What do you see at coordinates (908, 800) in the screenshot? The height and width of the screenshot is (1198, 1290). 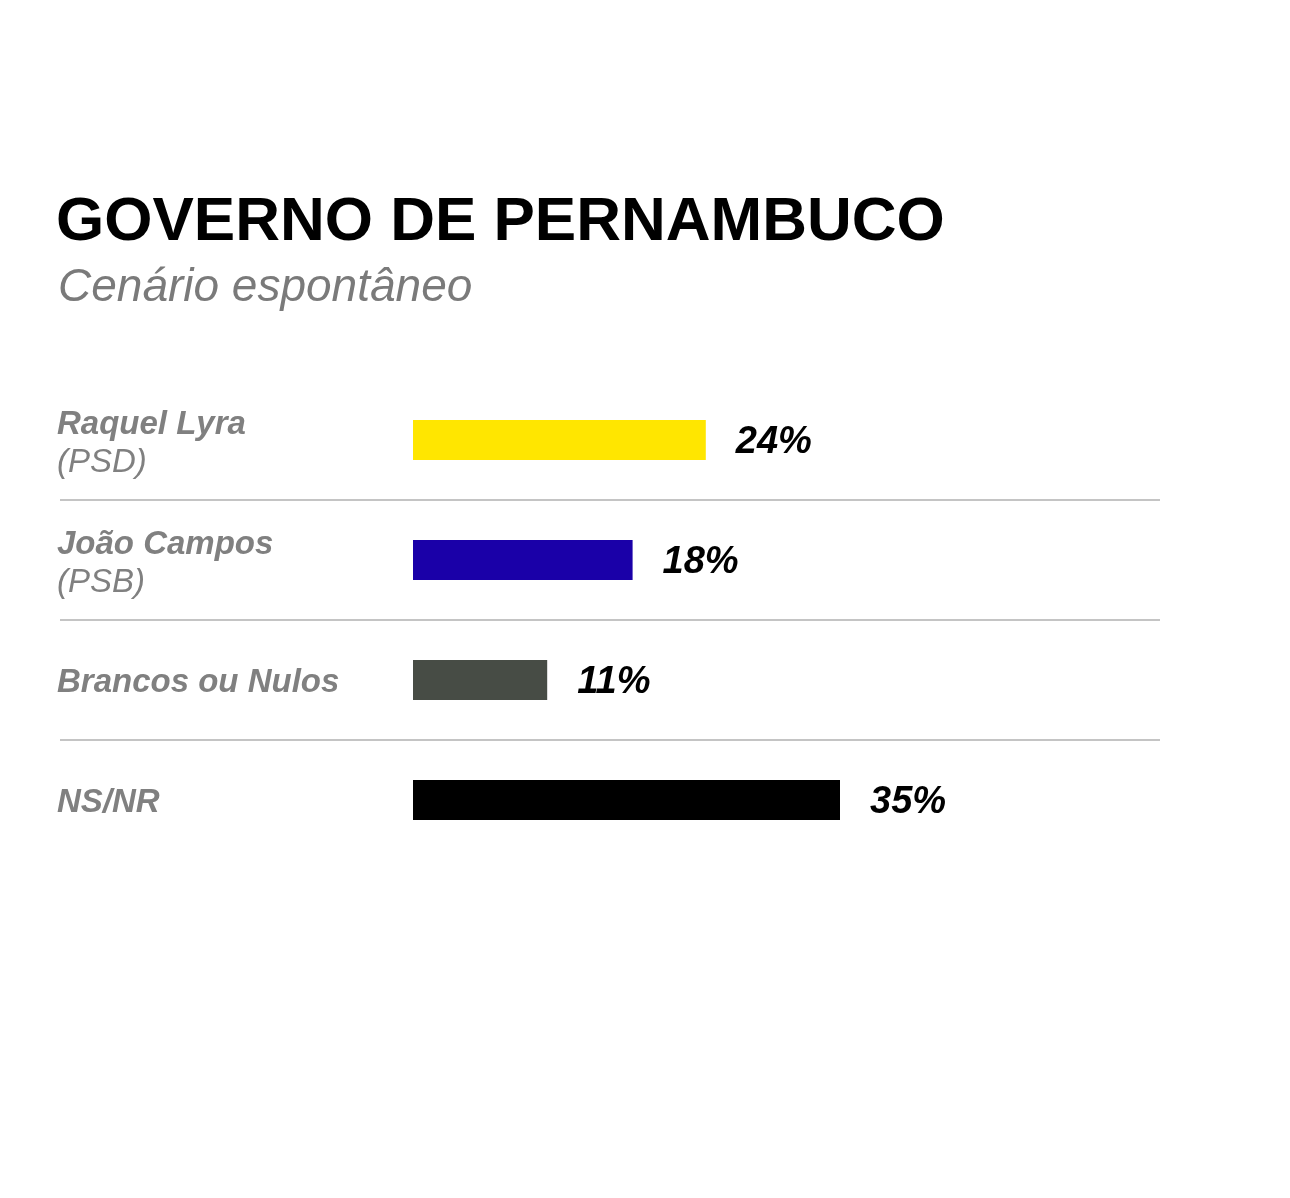 I see `data-label: 35%` at bounding box center [908, 800].